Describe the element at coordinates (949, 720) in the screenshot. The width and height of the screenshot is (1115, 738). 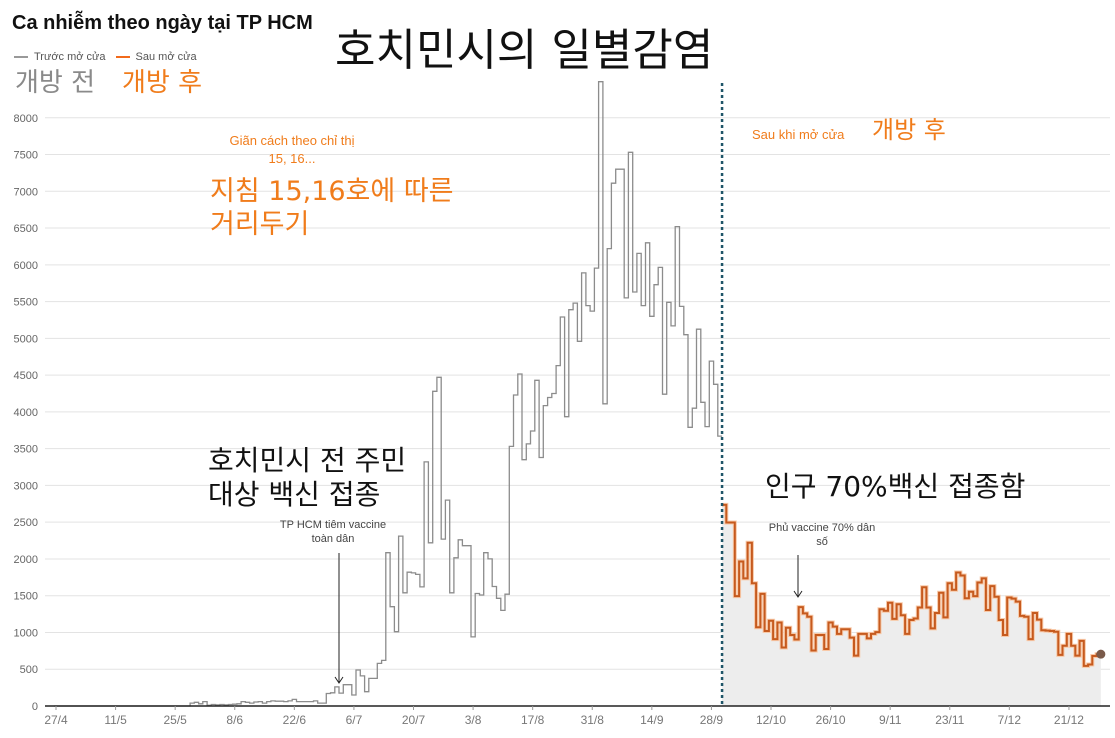
I see `x-tick-label: 23/11` at that location.